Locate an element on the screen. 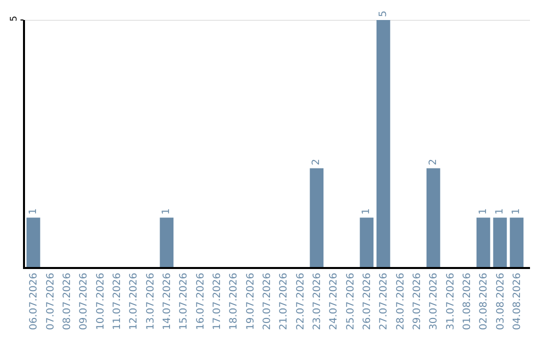  x-tick-label: 30.07.2026 is located at coordinates (434, 301).